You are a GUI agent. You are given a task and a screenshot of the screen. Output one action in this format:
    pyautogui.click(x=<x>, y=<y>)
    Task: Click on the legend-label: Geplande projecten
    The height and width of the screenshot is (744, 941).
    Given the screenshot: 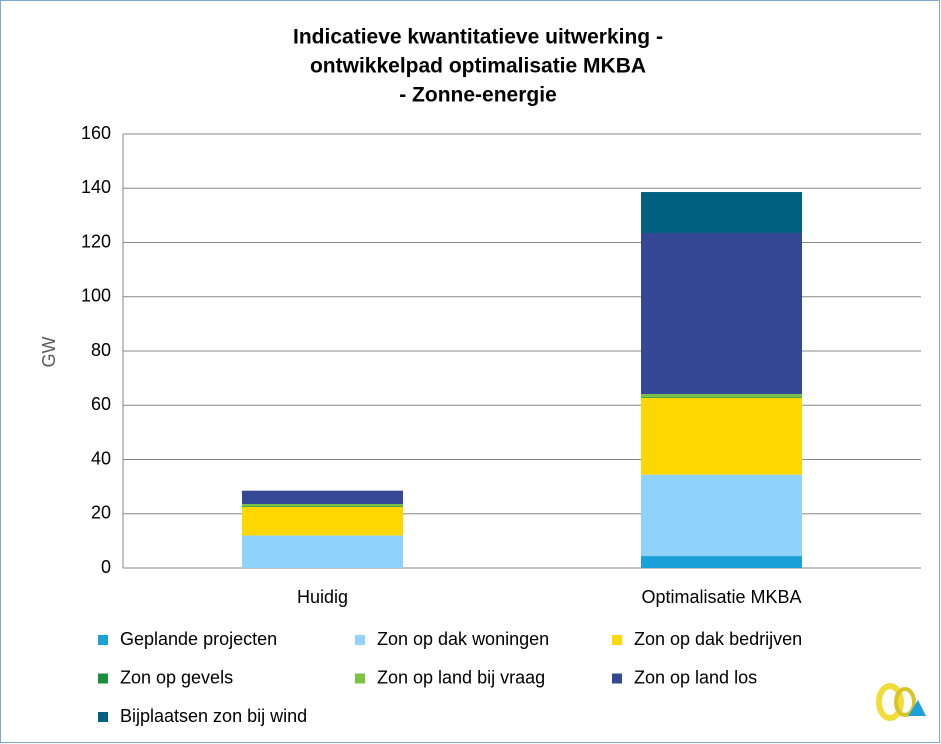 What is the action you would take?
    pyautogui.click(x=198, y=639)
    